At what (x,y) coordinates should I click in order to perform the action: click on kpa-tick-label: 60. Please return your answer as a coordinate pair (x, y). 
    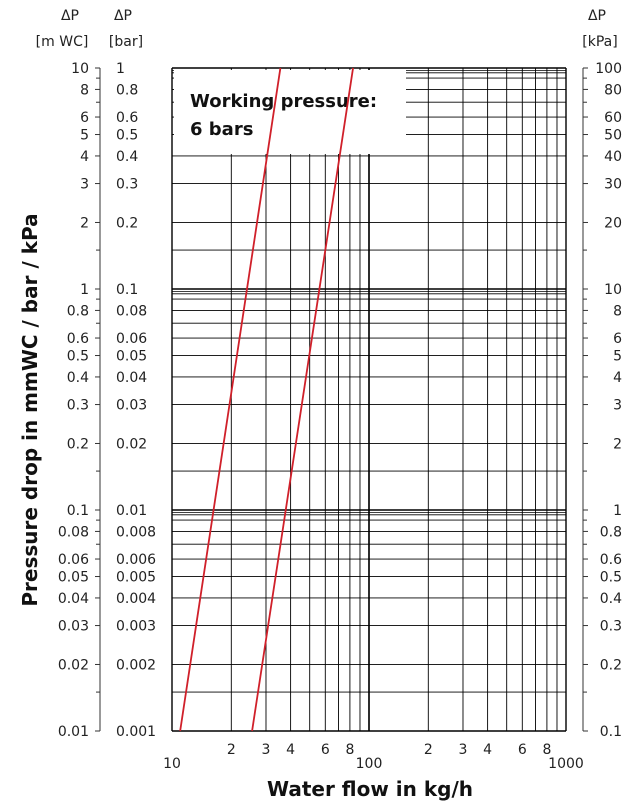
    Looking at the image, I should click on (613, 118).